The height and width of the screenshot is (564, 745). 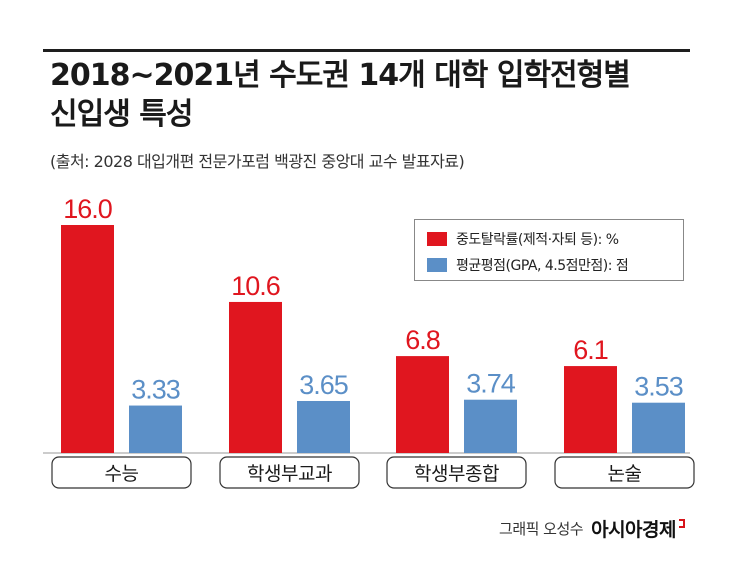 What do you see at coordinates (155, 429) in the screenshot?
I see `bar-gpa-suneung` at bounding box center [155, 429].